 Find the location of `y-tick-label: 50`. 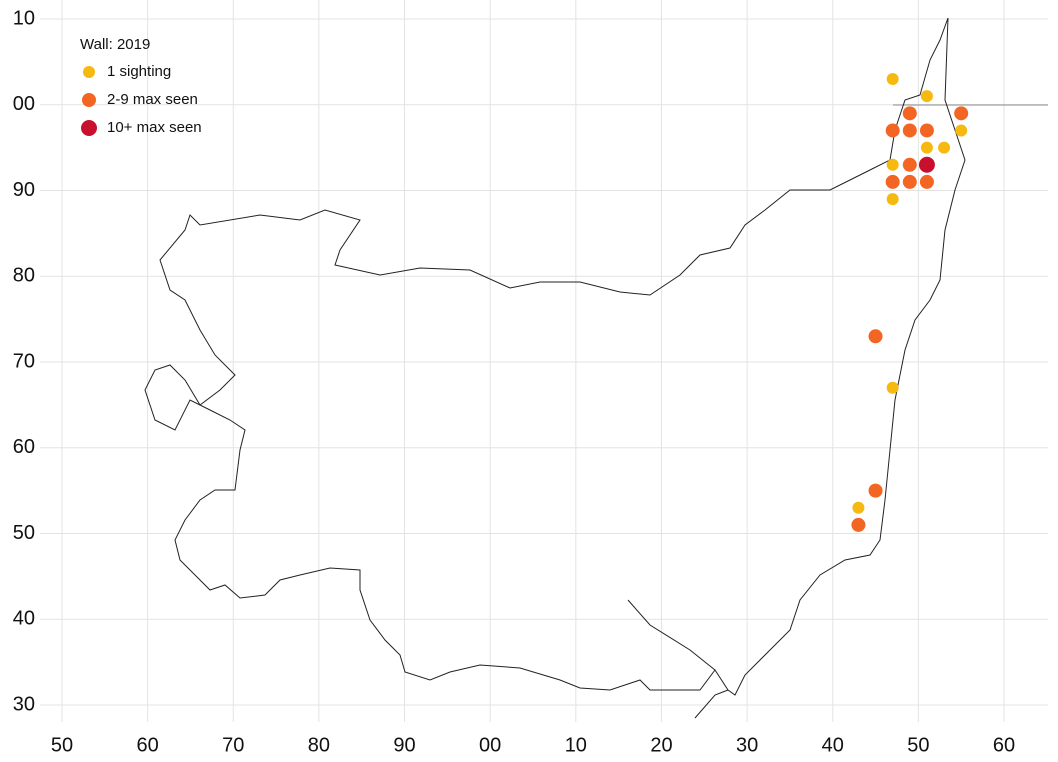

y-tick-label: 50 is located at coordinates (24, 533).